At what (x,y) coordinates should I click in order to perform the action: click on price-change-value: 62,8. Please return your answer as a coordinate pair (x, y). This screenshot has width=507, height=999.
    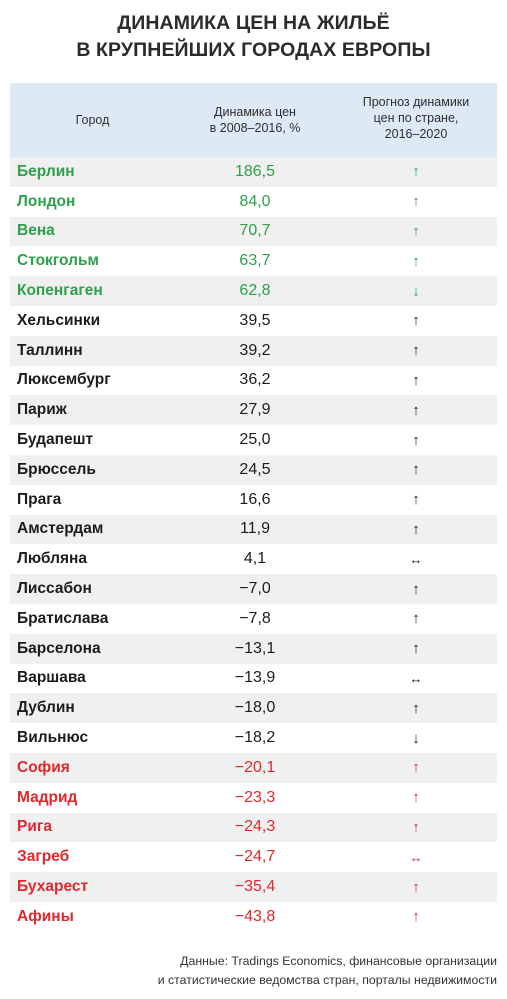
    Looking at the image, I should click on (255, 291).